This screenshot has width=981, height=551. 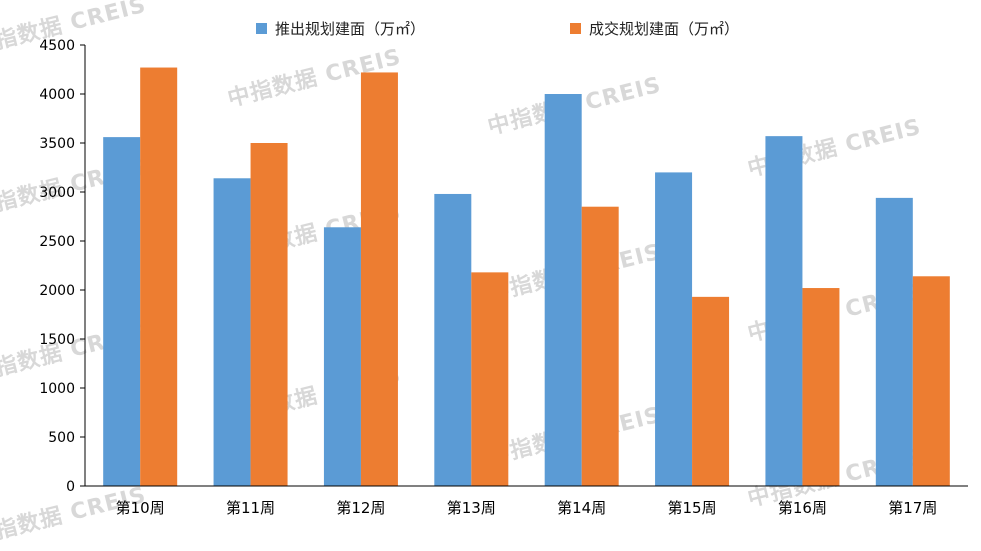 What do you see at coordinates (57, 242) in the screenshot?
I see `y-tick-label: 2500` at bounding box center [57, 242].